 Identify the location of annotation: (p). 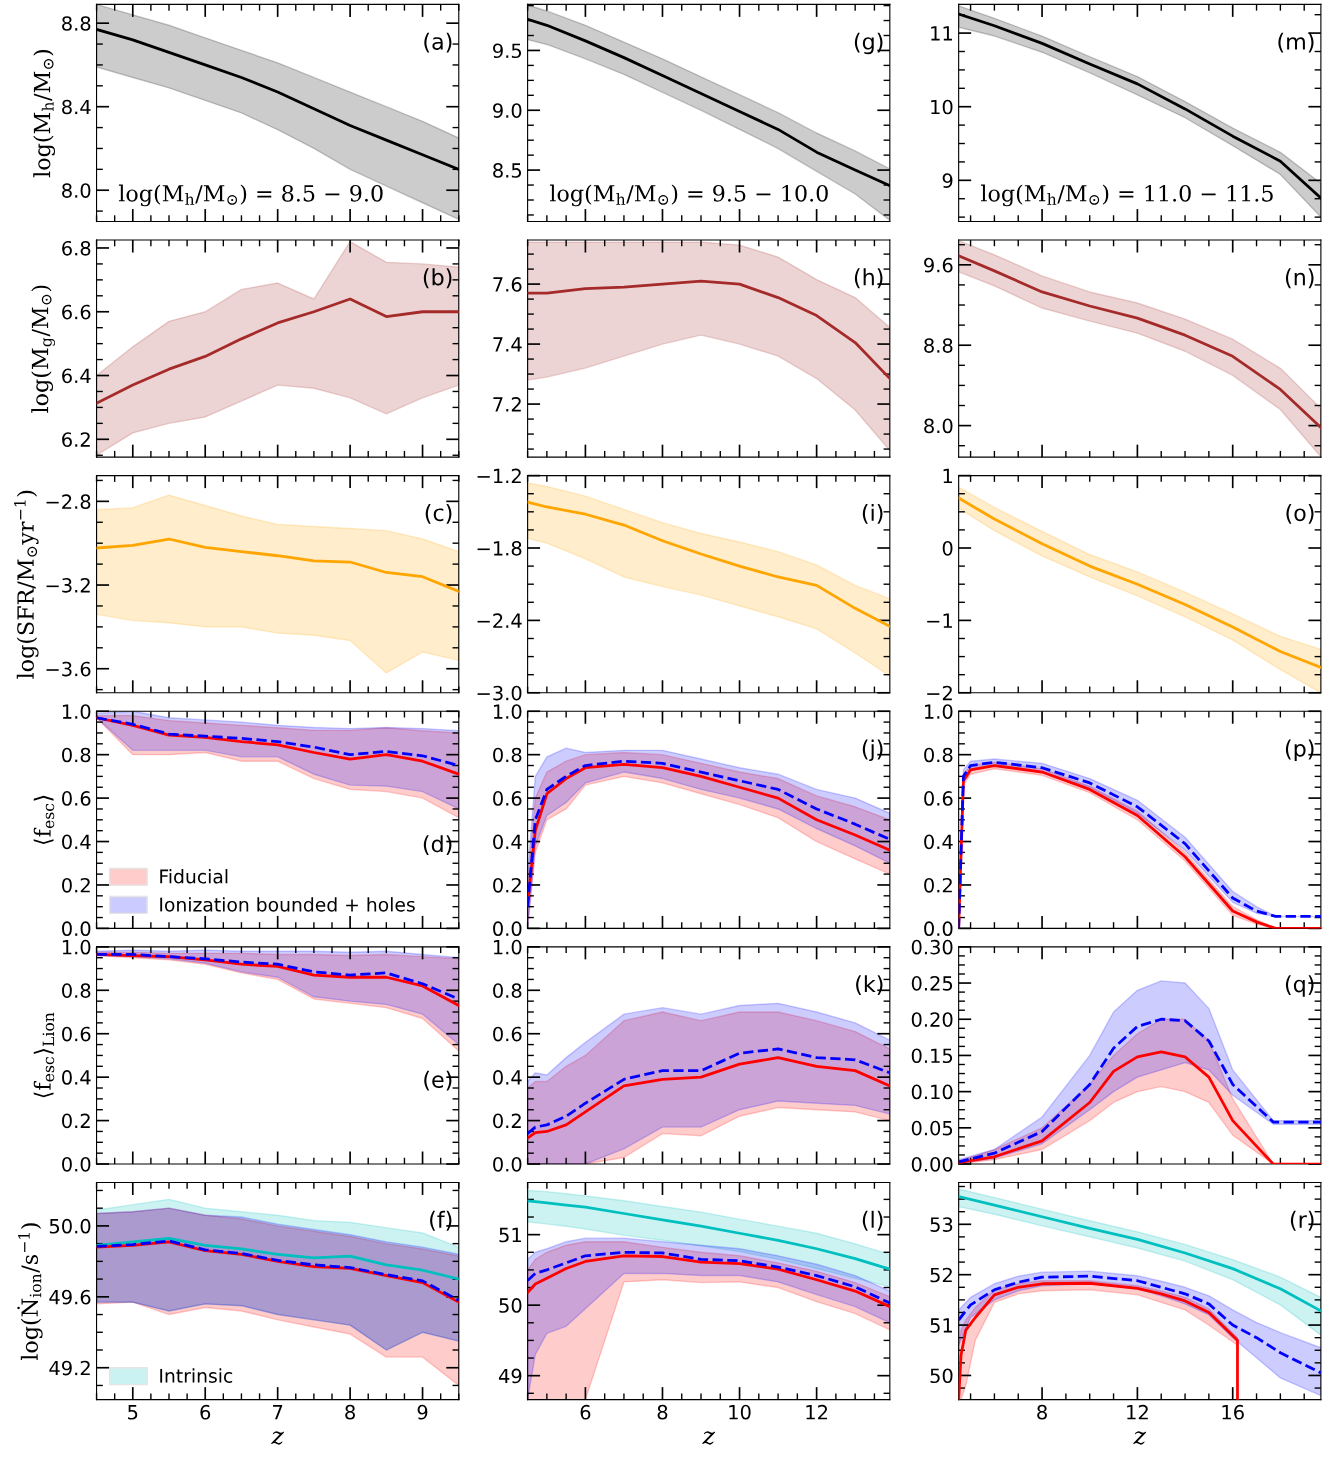
(1299, 750).